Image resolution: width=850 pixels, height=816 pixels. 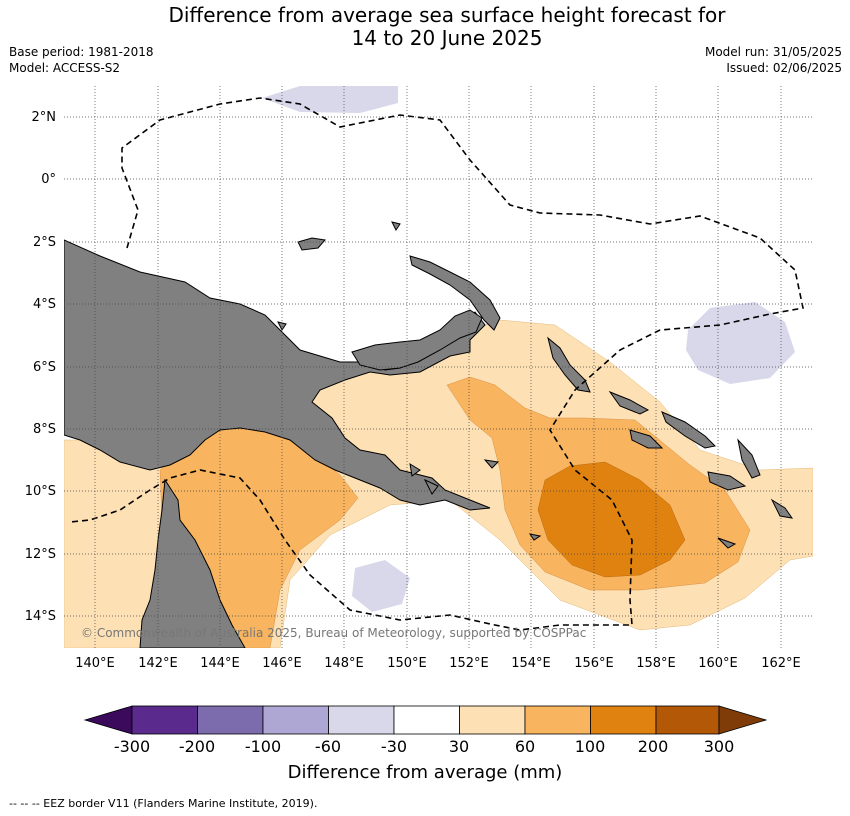 What do you see at coordinates (263, 746) in the screenshot?
I see `colorbar-tick-label: -100` at bounding box center [263, 746].